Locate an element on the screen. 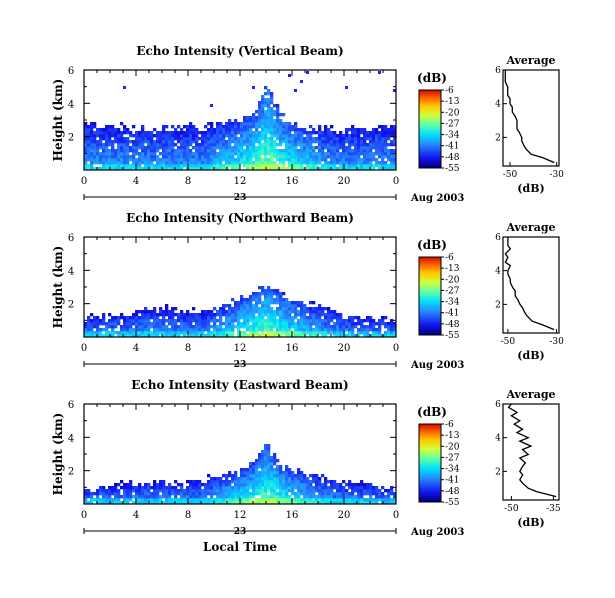 This screenshot has width=615, height=598. colorbar-tick-label: -20 is located at coordinates (452, 447).